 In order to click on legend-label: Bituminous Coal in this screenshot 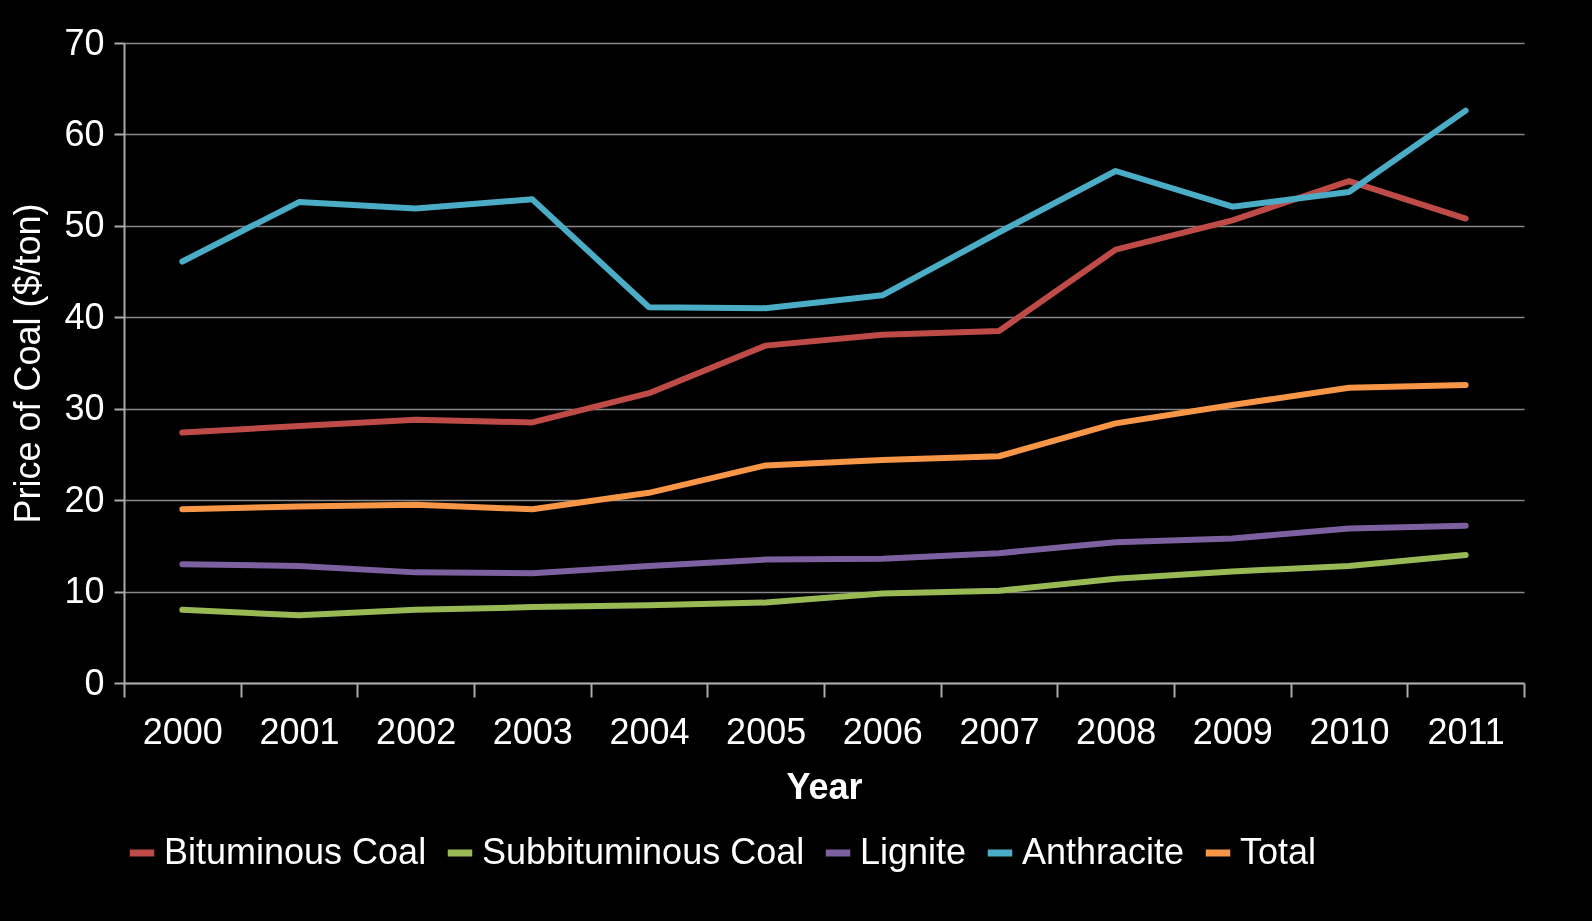, I will do `click(295, 851)`.